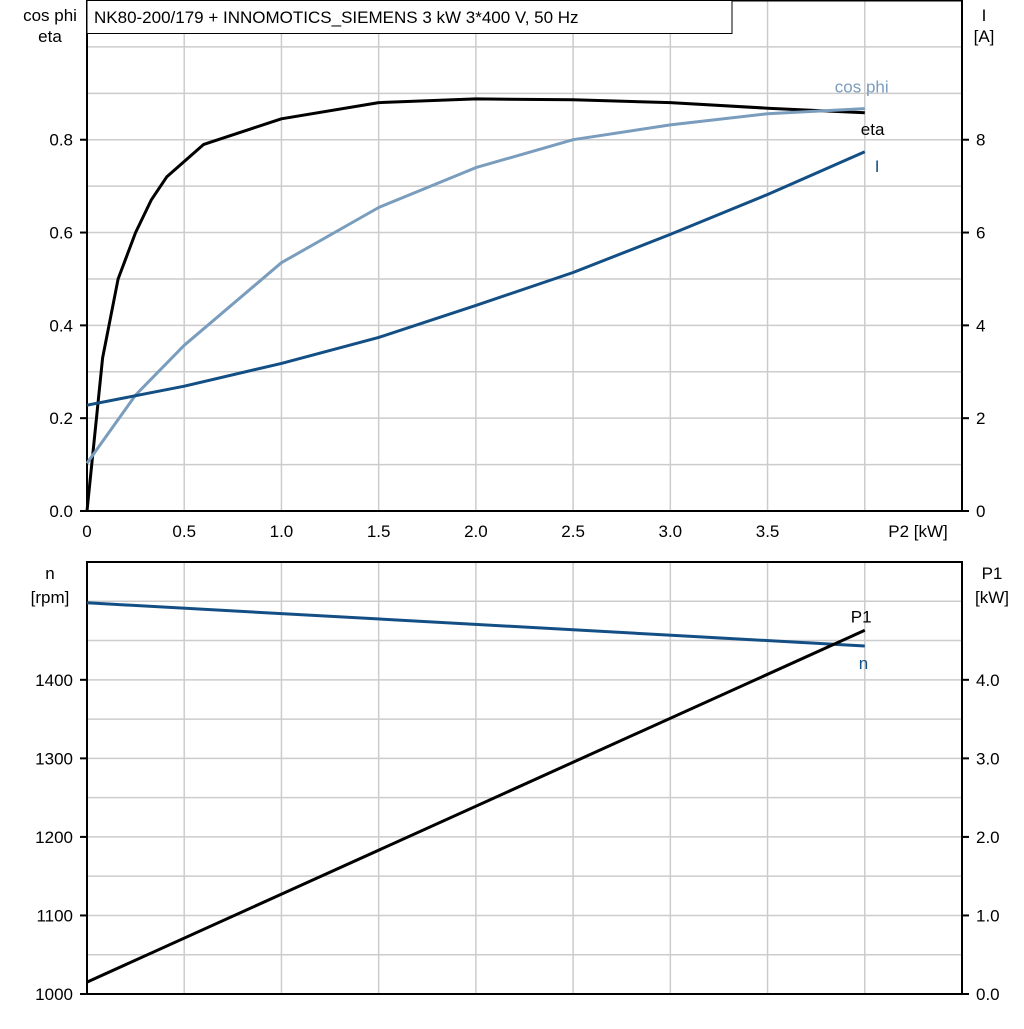  I want to click on series-label-P1: P1, so click(861, 616).